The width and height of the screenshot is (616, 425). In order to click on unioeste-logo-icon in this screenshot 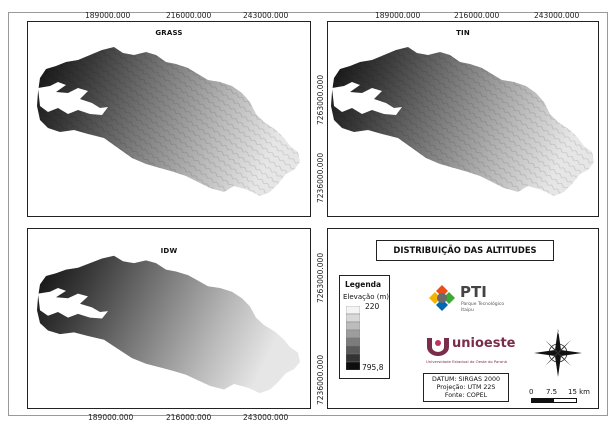, I will do `click(438, 347)`.